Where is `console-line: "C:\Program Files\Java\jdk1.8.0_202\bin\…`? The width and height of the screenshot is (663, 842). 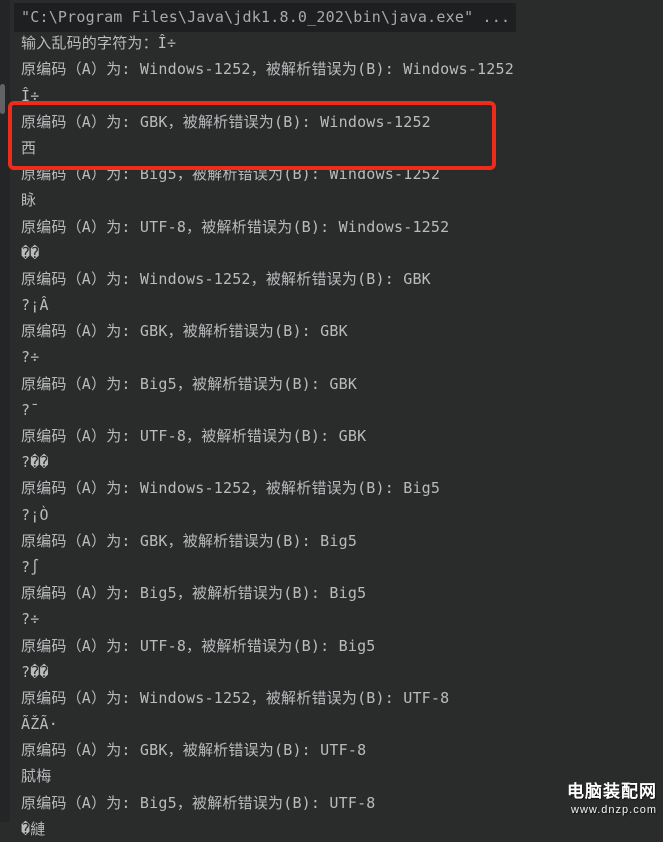 console-line: "C:\Program Files\Java\jdk1.8.0_202\bin\… is located at coordinates (331, 17).